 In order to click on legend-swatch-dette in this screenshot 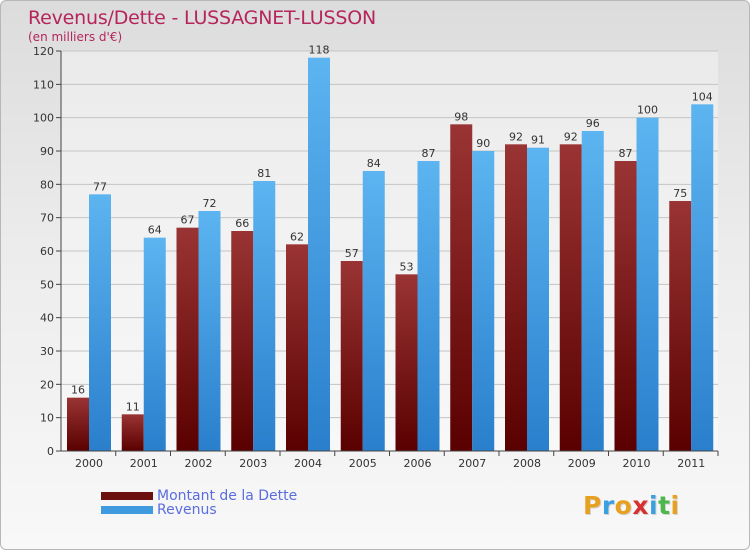, I will do `click(127, 496)`.